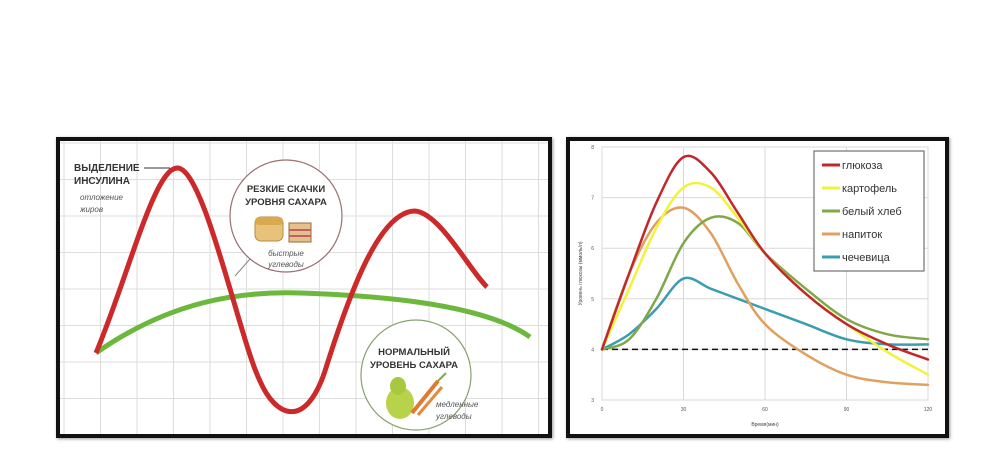 The height and width of the screenshot is (462, 1000). I want to click on y-axis-label: Уровень глюкозы (ммоль/л), so click(581, 273).